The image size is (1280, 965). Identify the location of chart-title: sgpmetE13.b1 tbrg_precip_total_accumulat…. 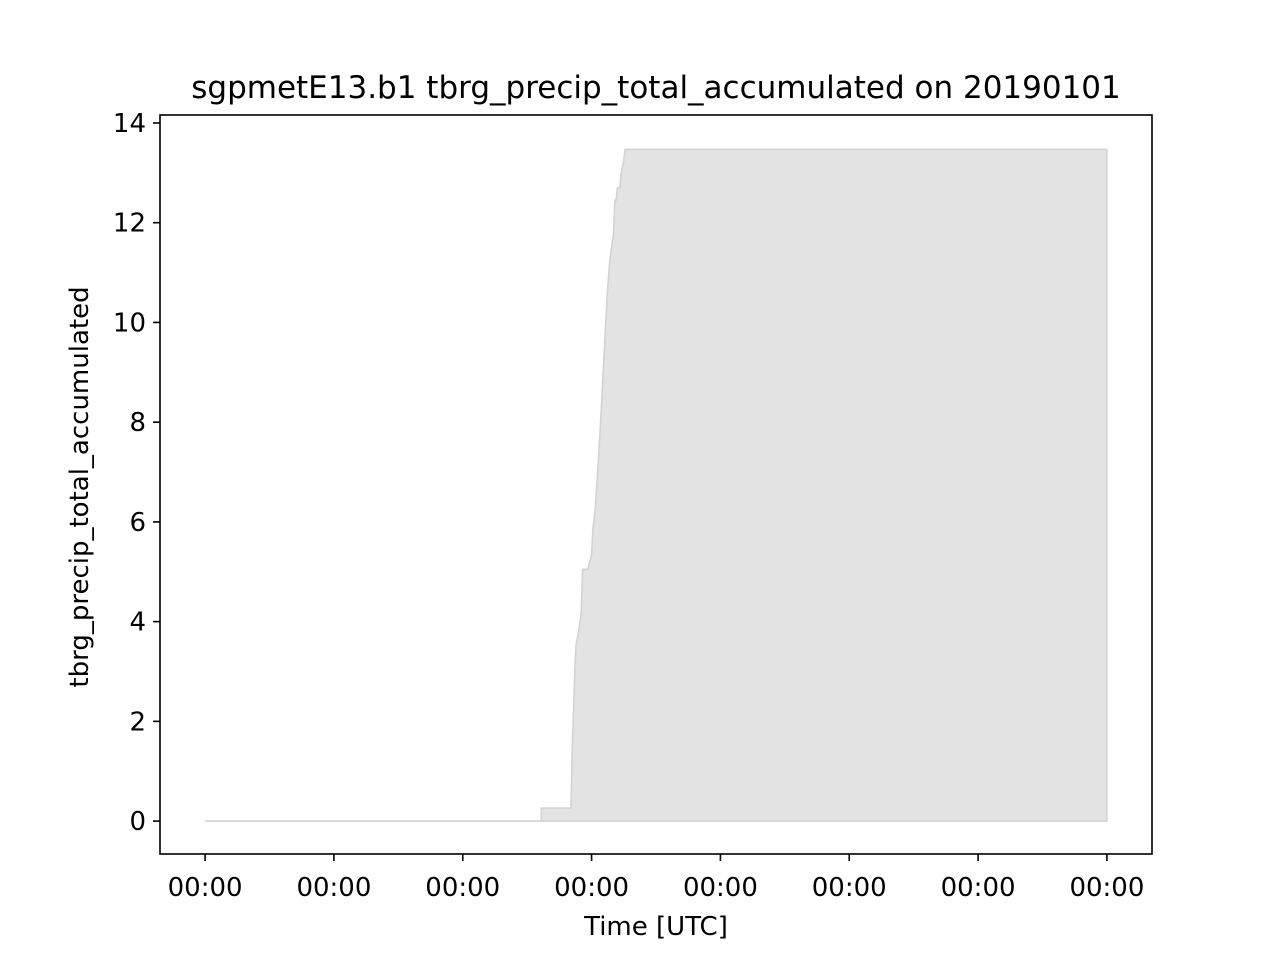
(656, 88).